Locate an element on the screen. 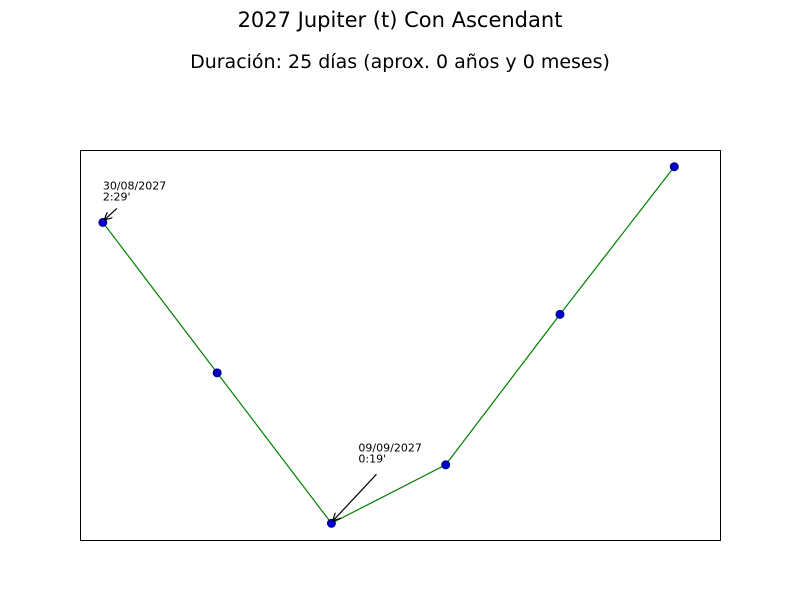  annotation-date: 09/09/2027 is located at coordinates (389, 447).